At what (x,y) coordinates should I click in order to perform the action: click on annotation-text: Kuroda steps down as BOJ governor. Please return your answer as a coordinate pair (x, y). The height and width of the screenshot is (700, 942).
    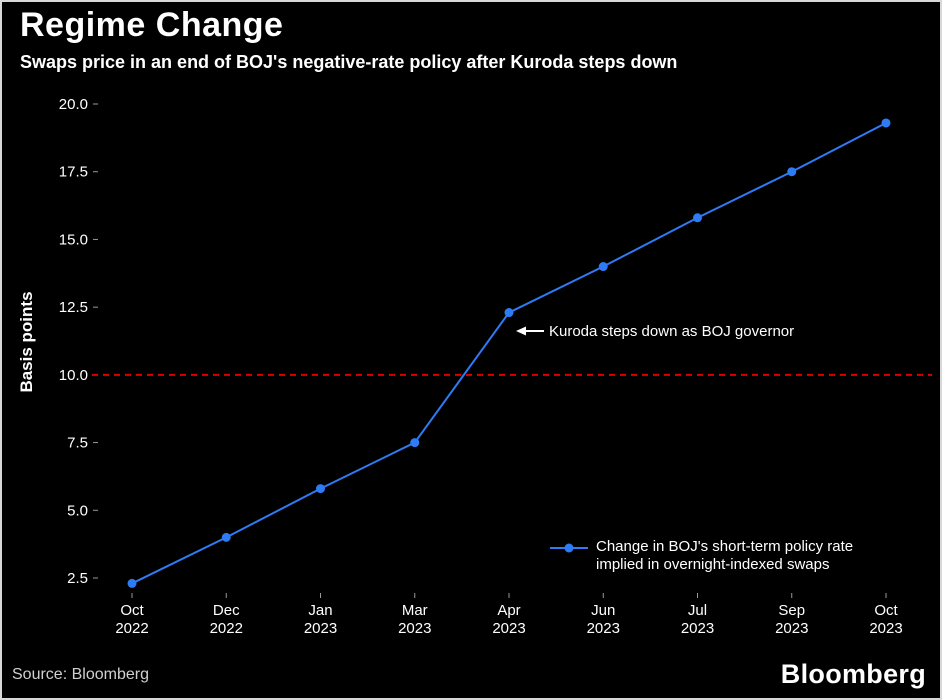
    Looking at the image, I should click on (672, 331).